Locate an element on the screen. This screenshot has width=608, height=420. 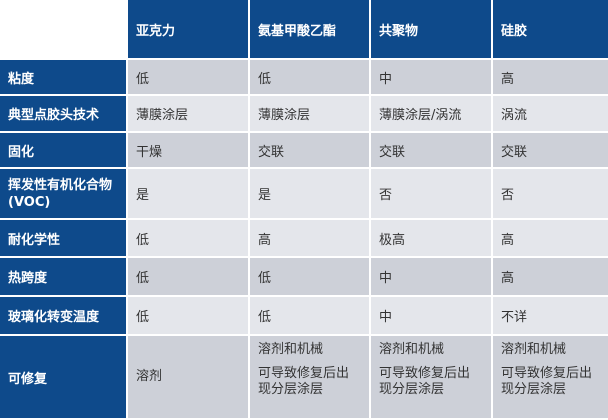
table-row: 粘度 低 低 中 高 is located at coordinates (304, 77).